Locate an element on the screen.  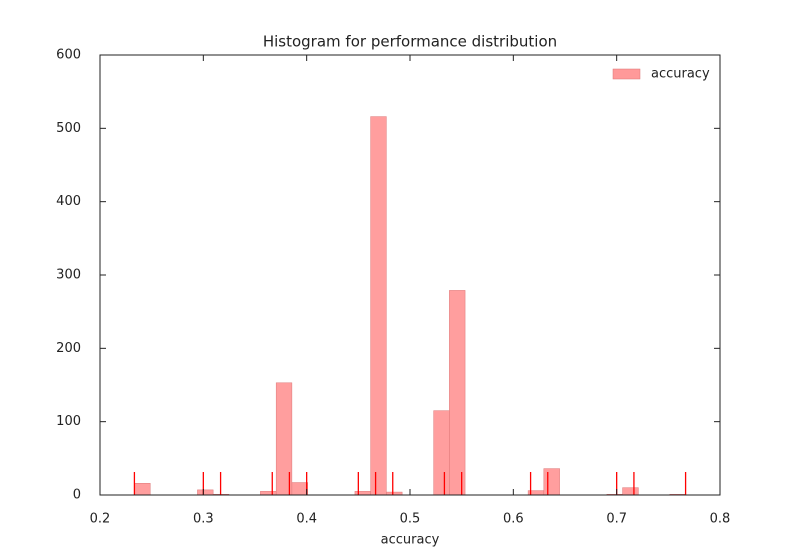
x-tick-label: 0.5 is located at coordinates (410, 519).